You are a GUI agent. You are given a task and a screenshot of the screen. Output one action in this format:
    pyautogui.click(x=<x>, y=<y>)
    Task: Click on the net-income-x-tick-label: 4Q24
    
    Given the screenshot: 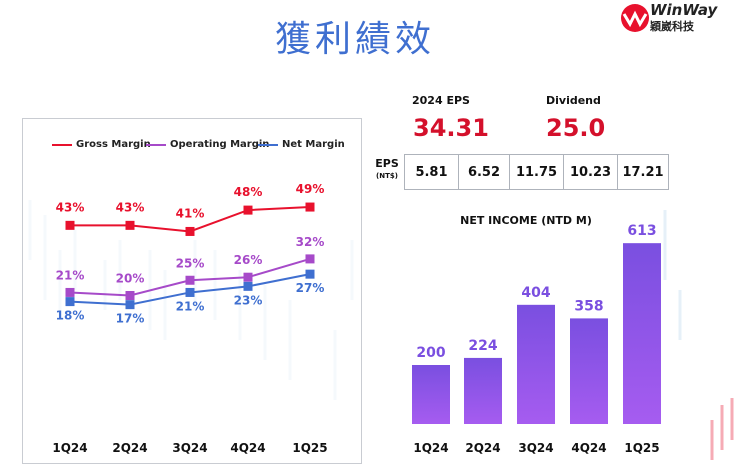 What is the action you would take?
    pyautogui.click(x=588, y=448)
    